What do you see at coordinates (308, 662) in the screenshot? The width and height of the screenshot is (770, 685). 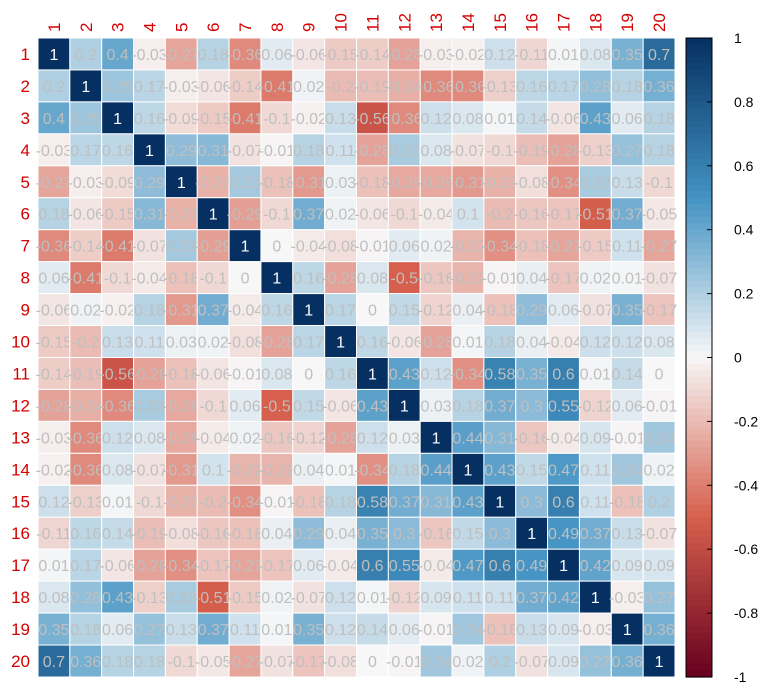 I see `cell-value-label: -0.17` at bounding box center [308, 662].